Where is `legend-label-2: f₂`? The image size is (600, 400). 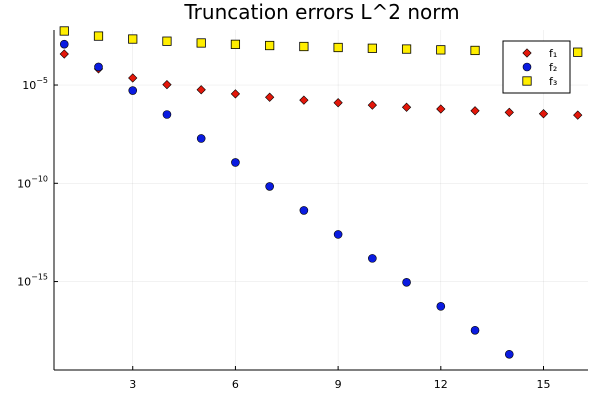 legend-label-2: f₂ is located at coordinates (553, 67).